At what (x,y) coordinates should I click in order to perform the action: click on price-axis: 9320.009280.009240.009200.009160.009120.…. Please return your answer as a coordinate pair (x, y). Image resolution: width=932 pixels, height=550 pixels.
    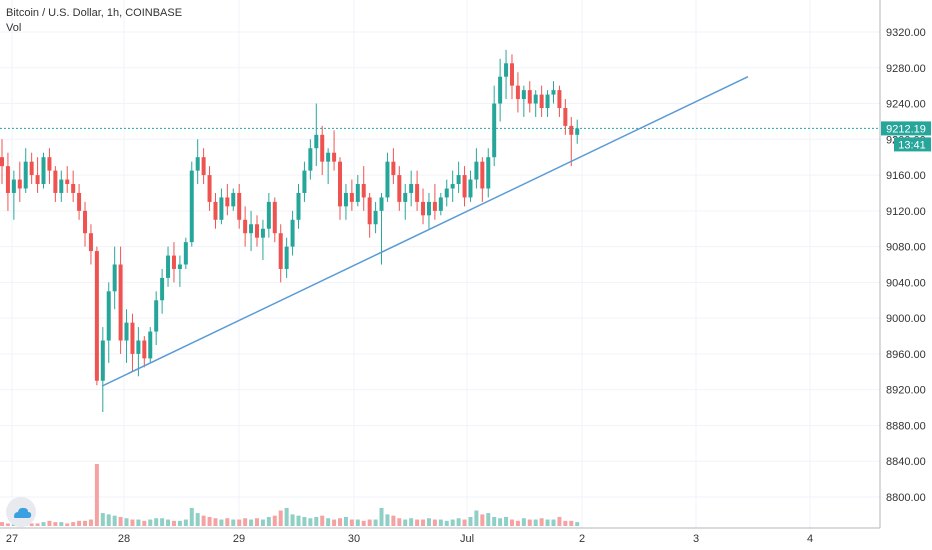
    Looking at the image, I should click on (906, 265).